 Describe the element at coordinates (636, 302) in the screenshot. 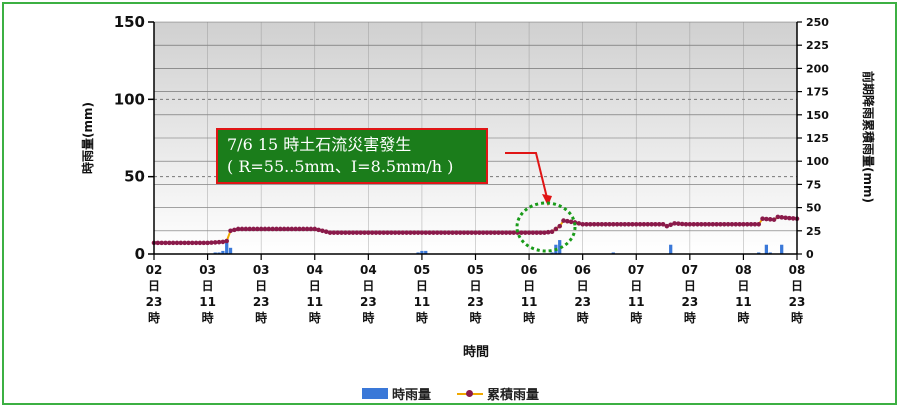

I see `x-tick-label: 11` at that location.